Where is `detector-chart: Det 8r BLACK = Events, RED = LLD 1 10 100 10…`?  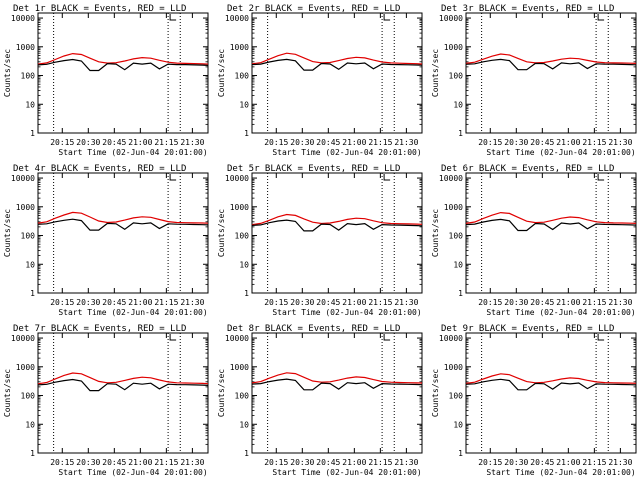
detector-chart: Det 8r BLACK = Events, RED = LLD 1 10 100 10… is located at coordinates (320, 400).